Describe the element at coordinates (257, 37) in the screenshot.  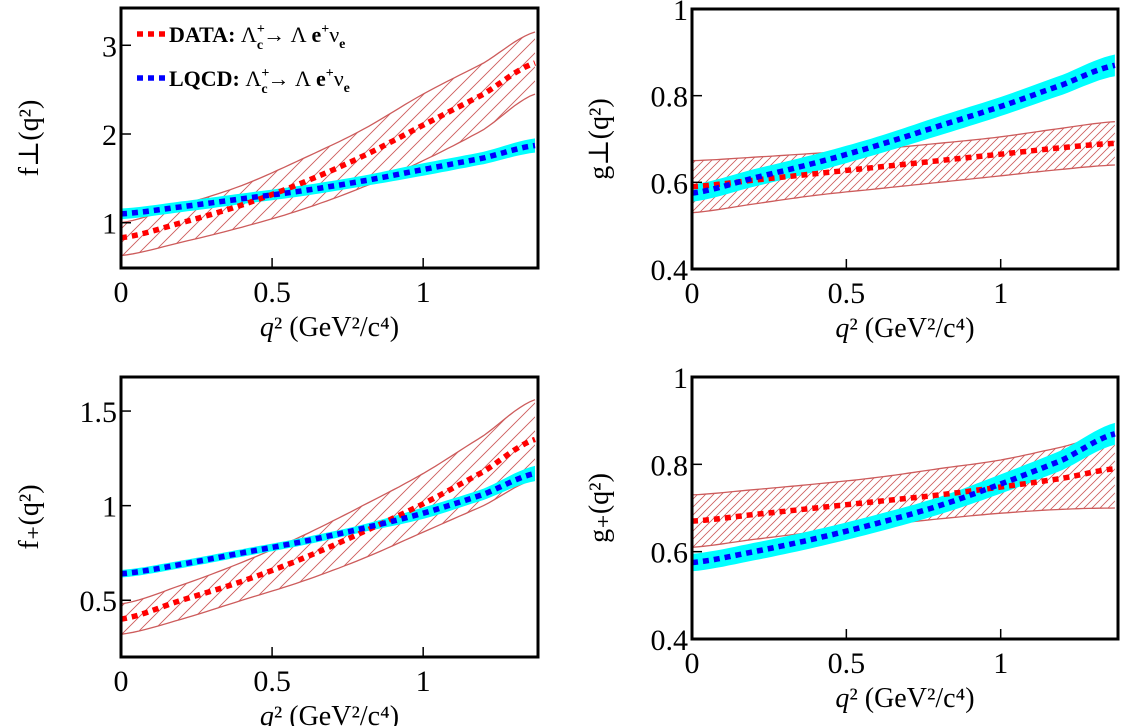
I see `legend-label-data: DATA: Λ+ c→ Λ e+νe` at that location.